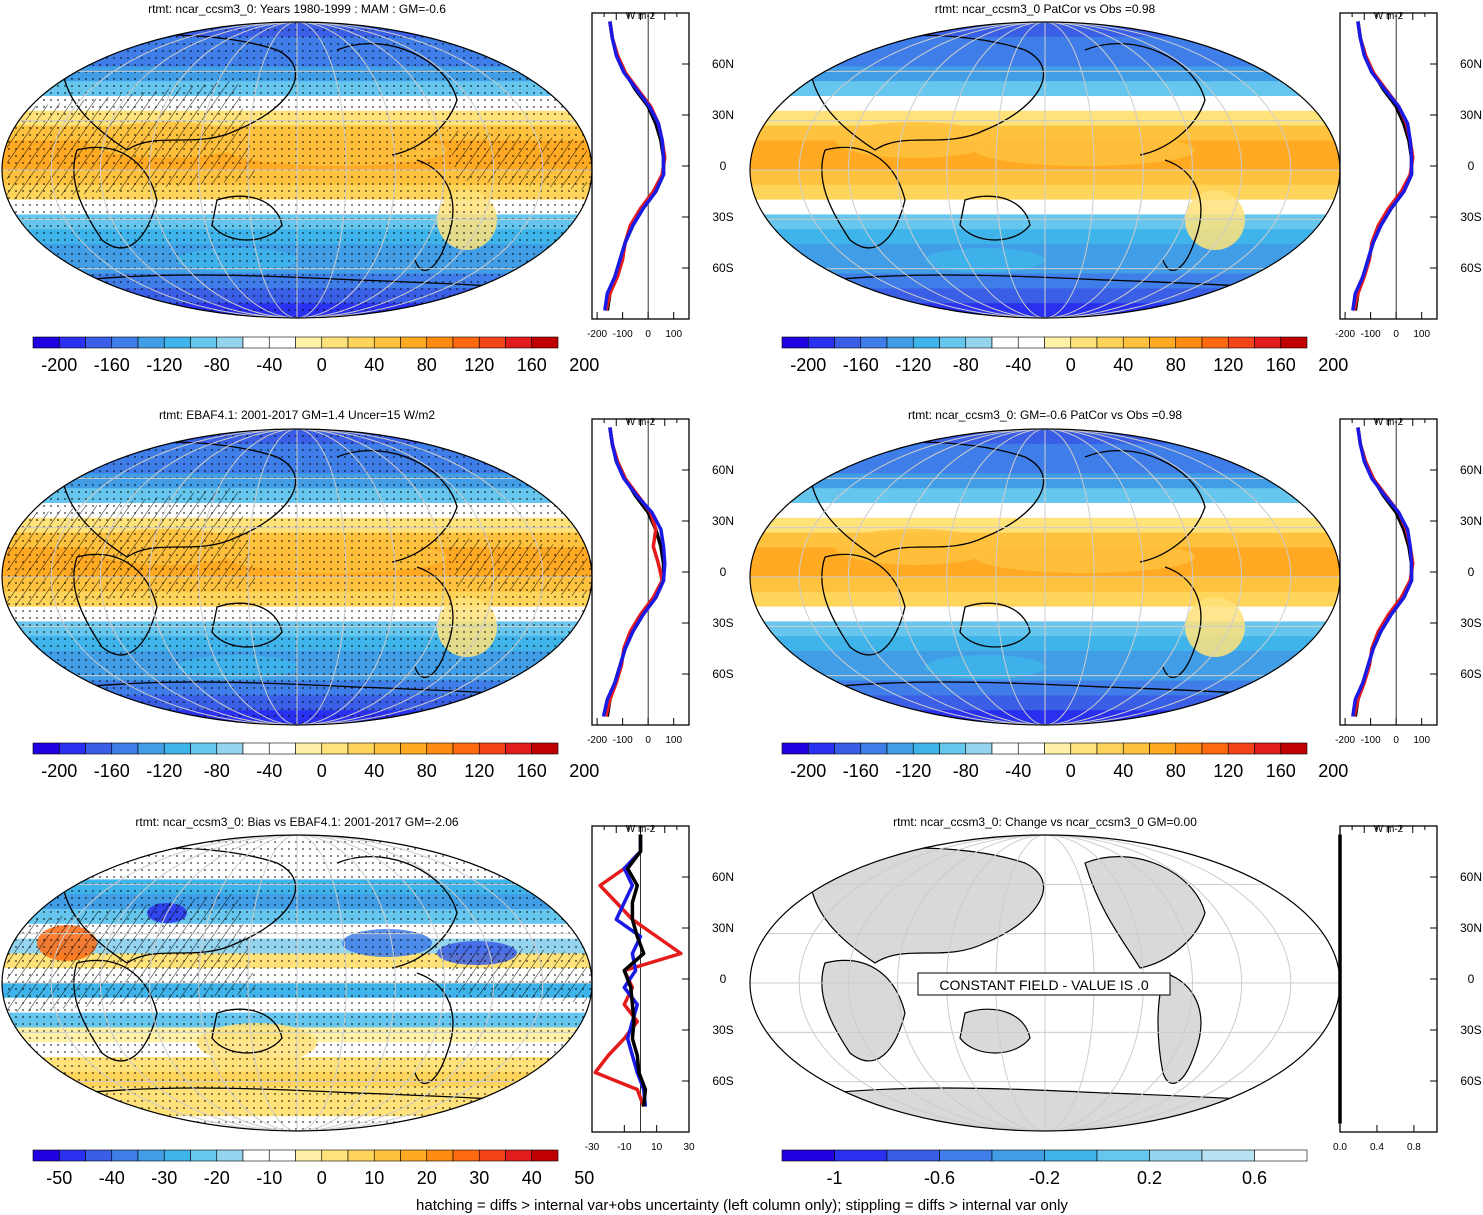  What do you see at coordinates (269, 1178) in the screenshot?
I see `colorbar-label: -10` at bounding box center [269, 1178].